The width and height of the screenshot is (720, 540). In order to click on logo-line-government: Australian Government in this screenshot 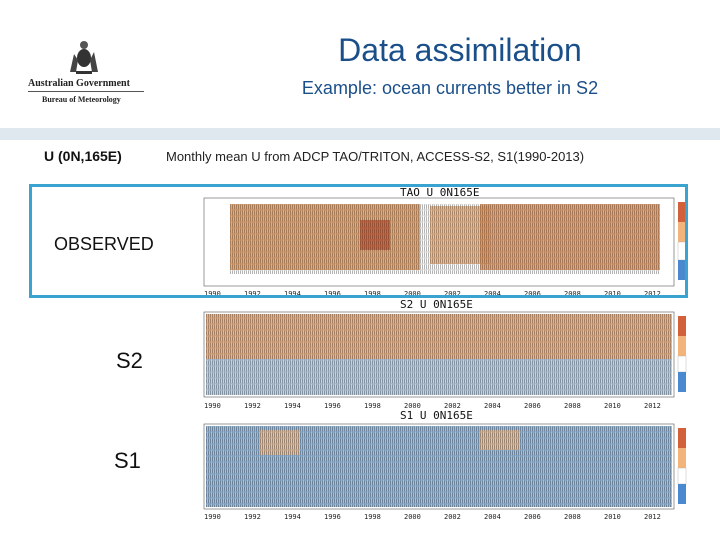, I will do `click(79, 83)`.